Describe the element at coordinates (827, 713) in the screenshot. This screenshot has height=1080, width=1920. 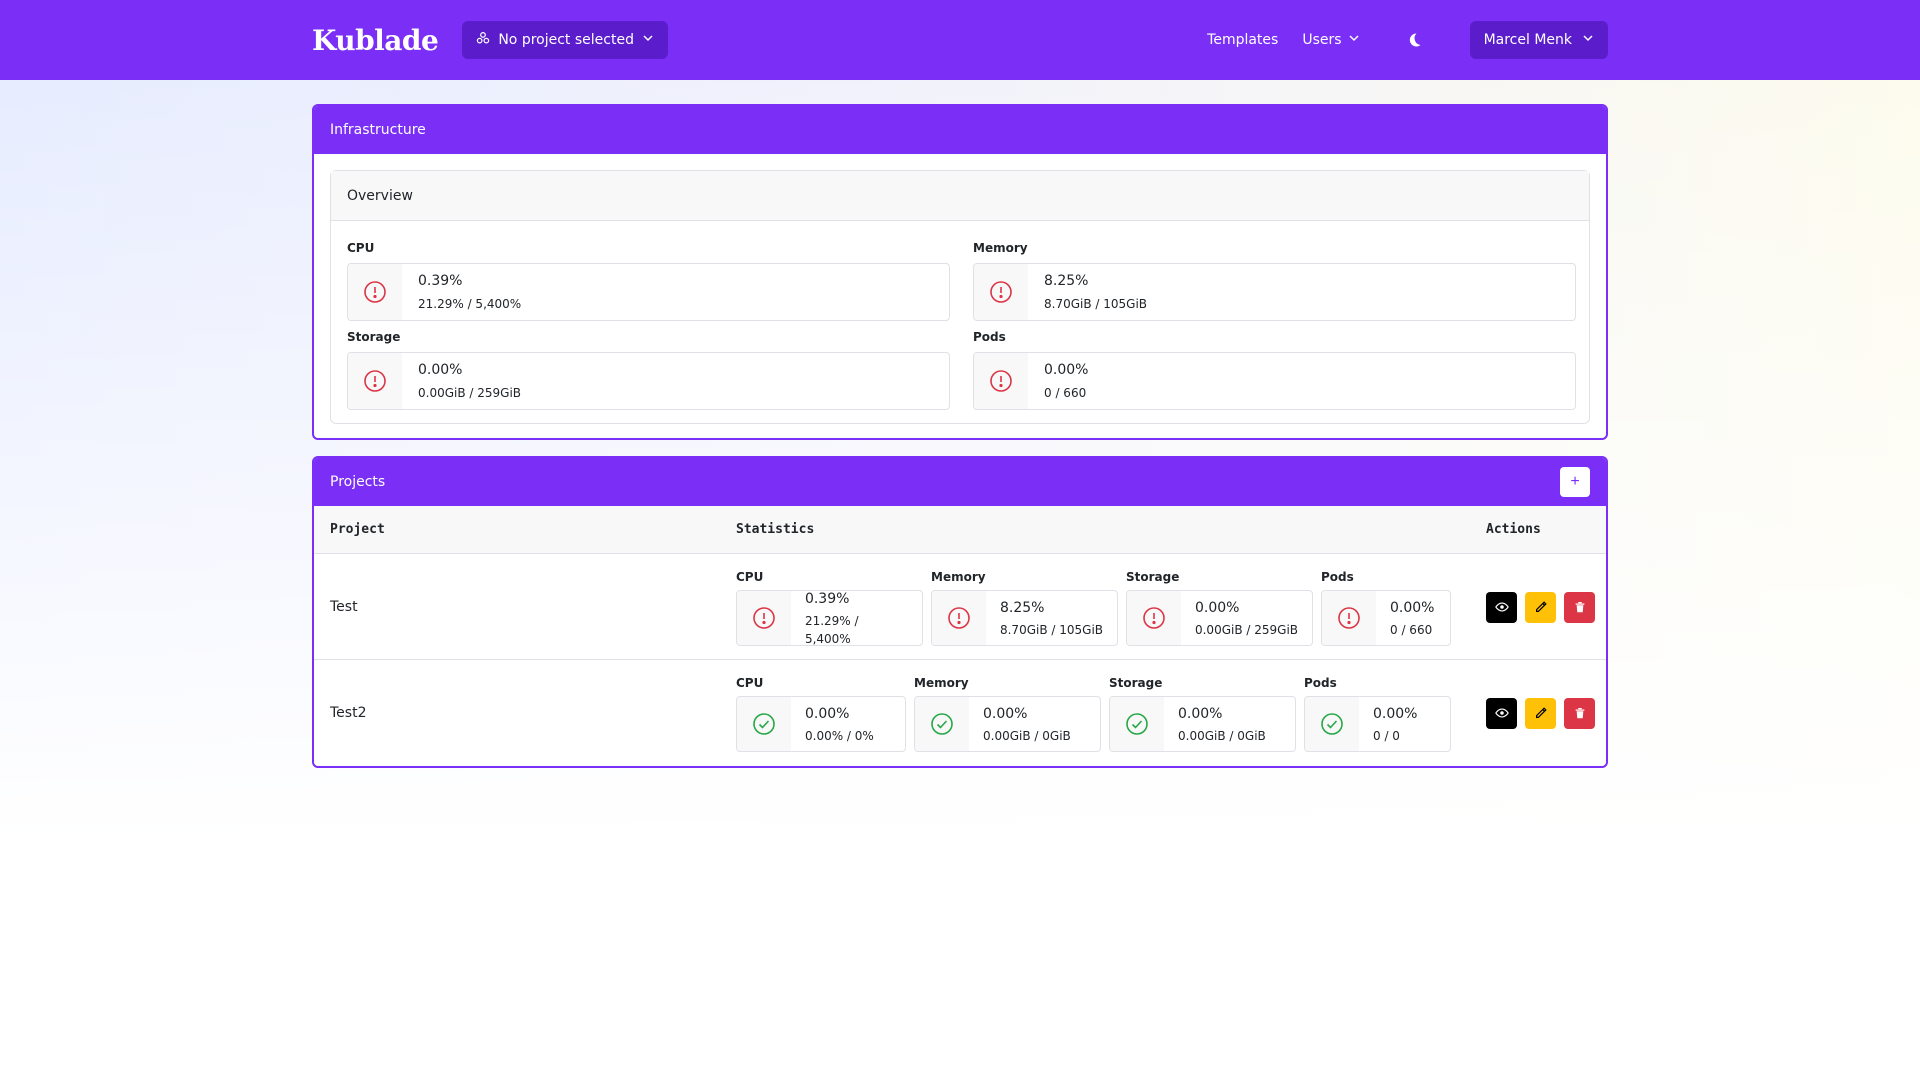
I see `cpu-stat-value: 0.00%` at that location.